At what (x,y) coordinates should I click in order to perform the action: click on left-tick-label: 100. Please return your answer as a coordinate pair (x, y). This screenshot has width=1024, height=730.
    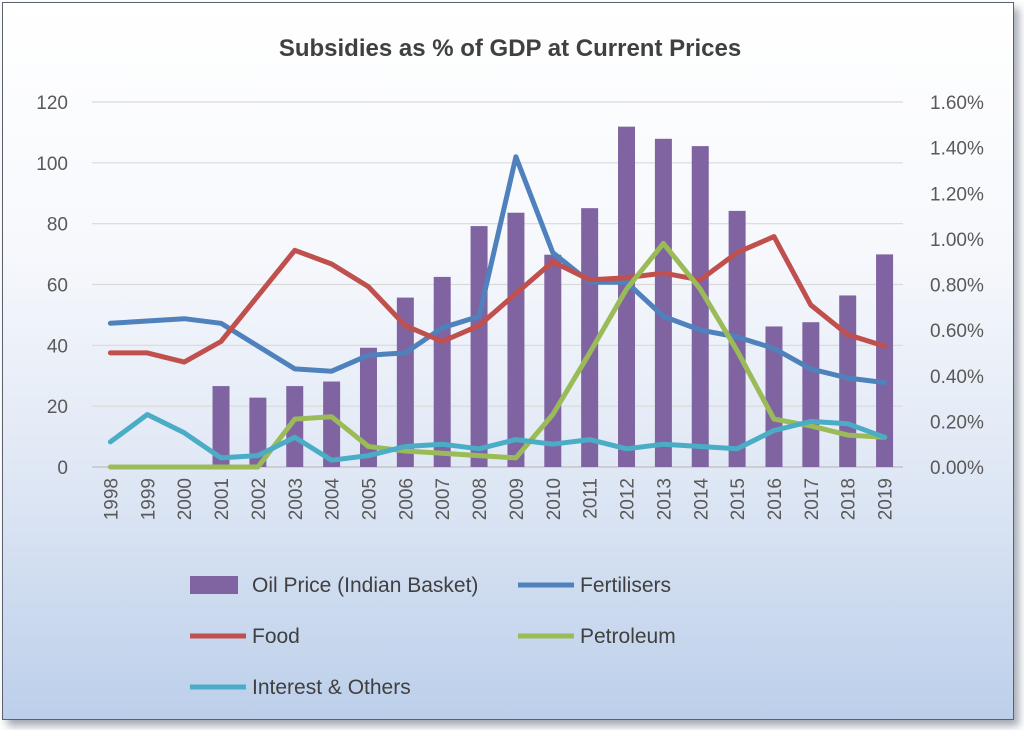
    Looking at the image, I should click on (52, 164).